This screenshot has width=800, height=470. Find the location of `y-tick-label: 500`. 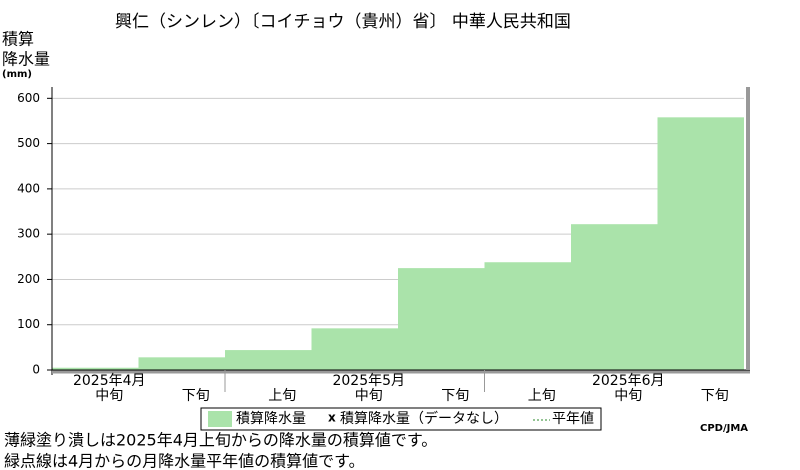

y-tick-label: 500 is located at coordinates (28, 143).